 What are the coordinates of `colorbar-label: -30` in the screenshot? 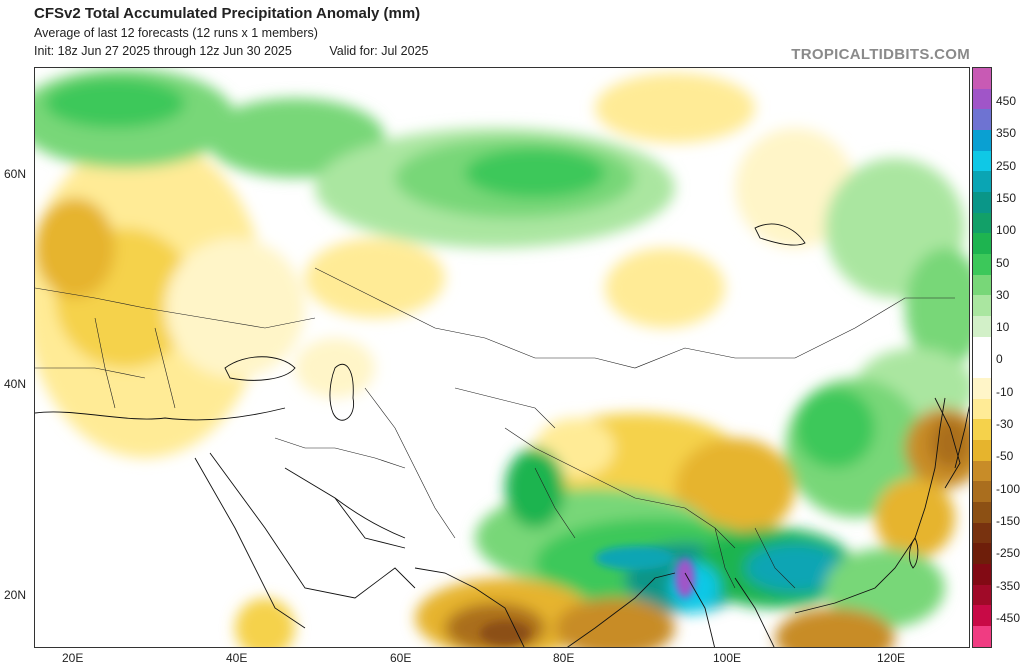 It's located at (1005, 424).